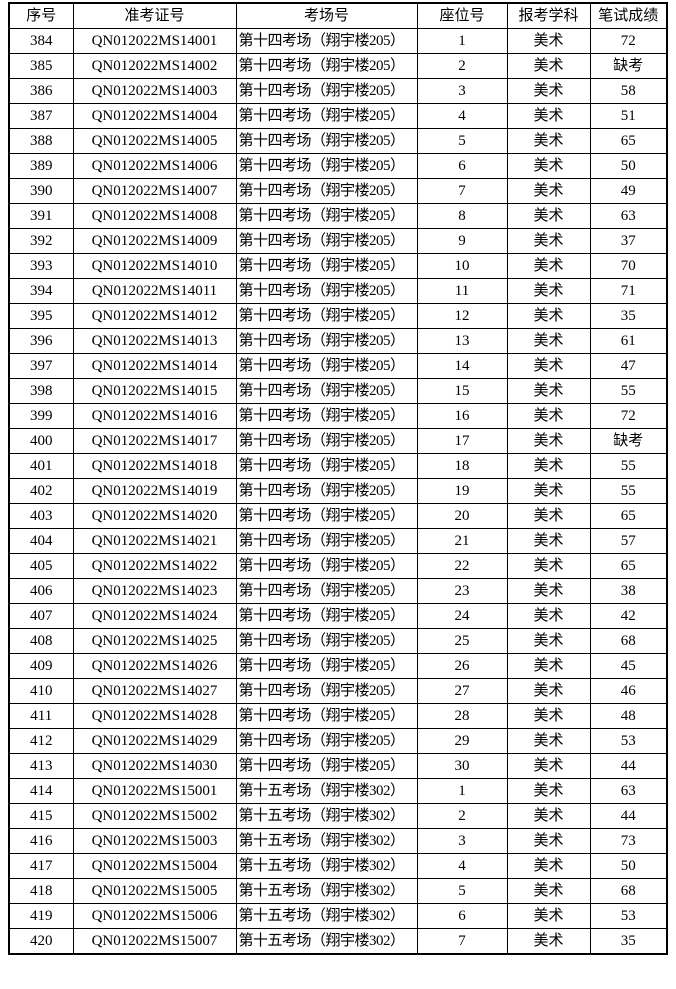  I want to click on cell-seat: 21, so click(462, 541).